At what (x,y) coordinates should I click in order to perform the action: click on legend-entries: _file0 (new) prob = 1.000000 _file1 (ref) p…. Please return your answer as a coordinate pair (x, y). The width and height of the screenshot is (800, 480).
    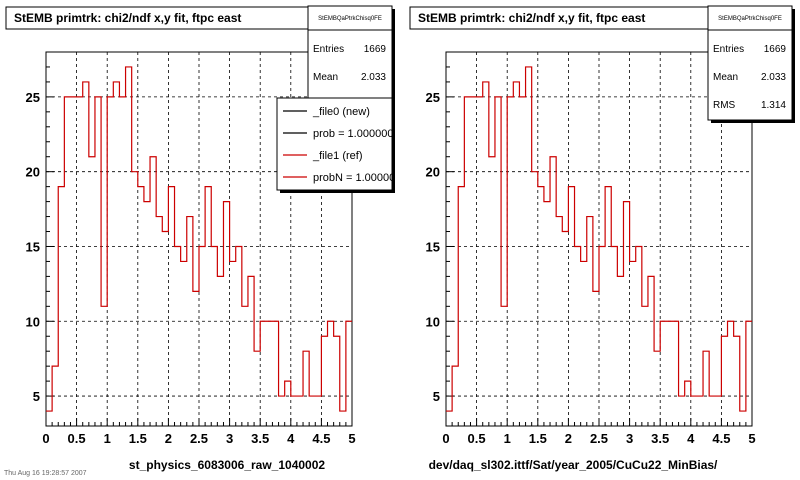
    Looking at the image, I should click on (342, 145).